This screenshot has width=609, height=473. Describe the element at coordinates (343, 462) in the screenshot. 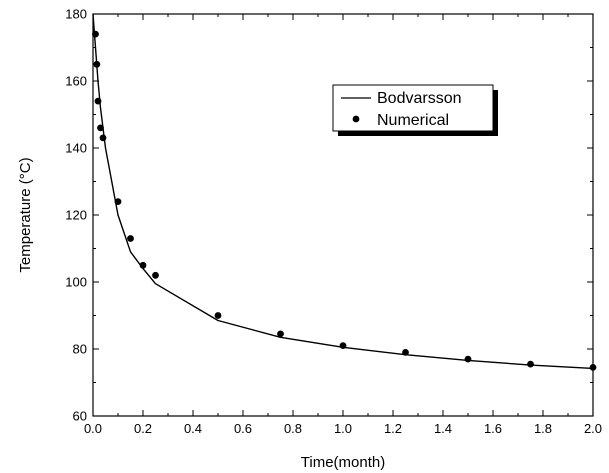

I see `x-axis-title: Time(month)` at that location.